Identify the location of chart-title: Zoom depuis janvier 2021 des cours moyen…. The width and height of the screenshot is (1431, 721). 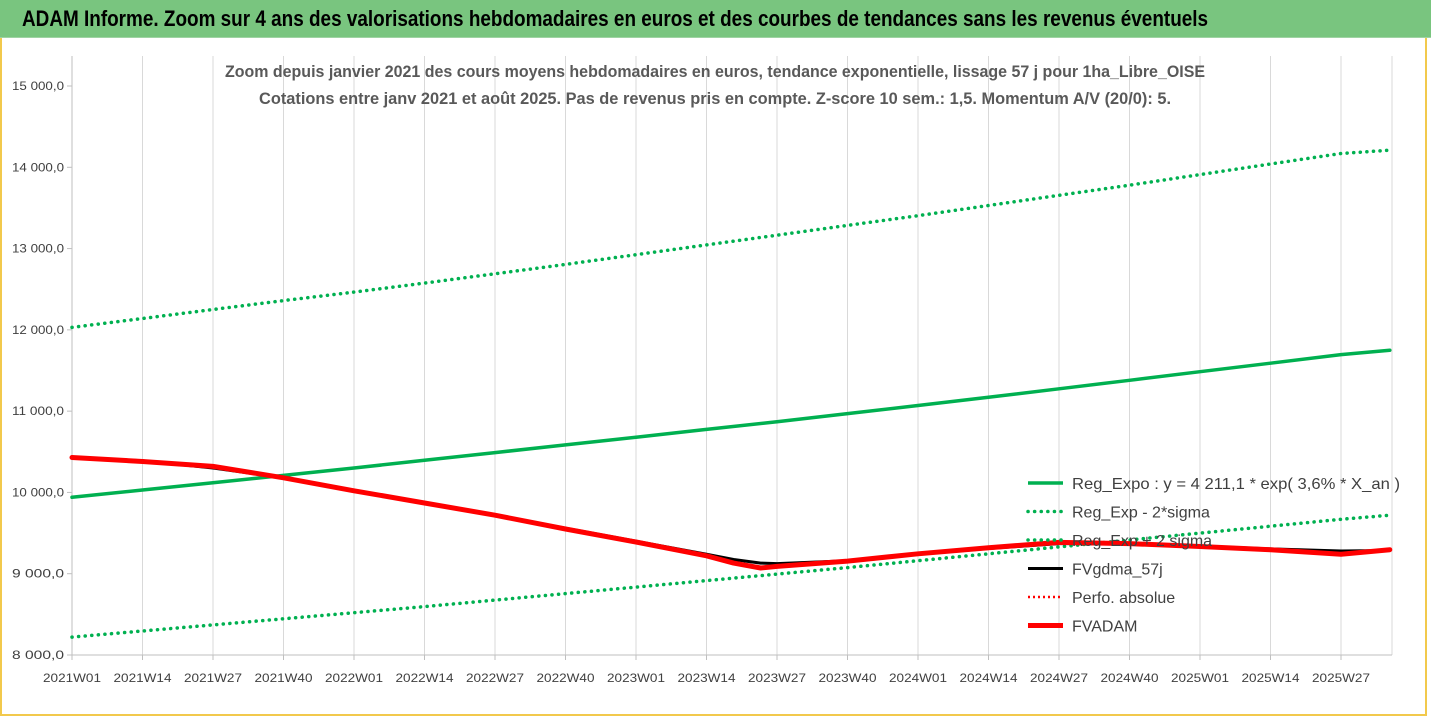
(715, 71).